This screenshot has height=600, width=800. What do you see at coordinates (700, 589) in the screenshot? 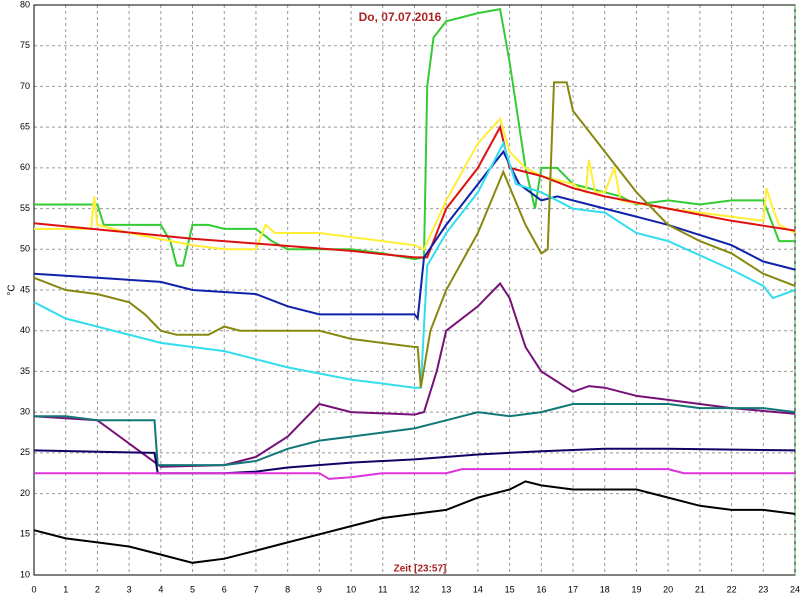
I see `x-tick-label: 21` at bounding box center [700, 589].